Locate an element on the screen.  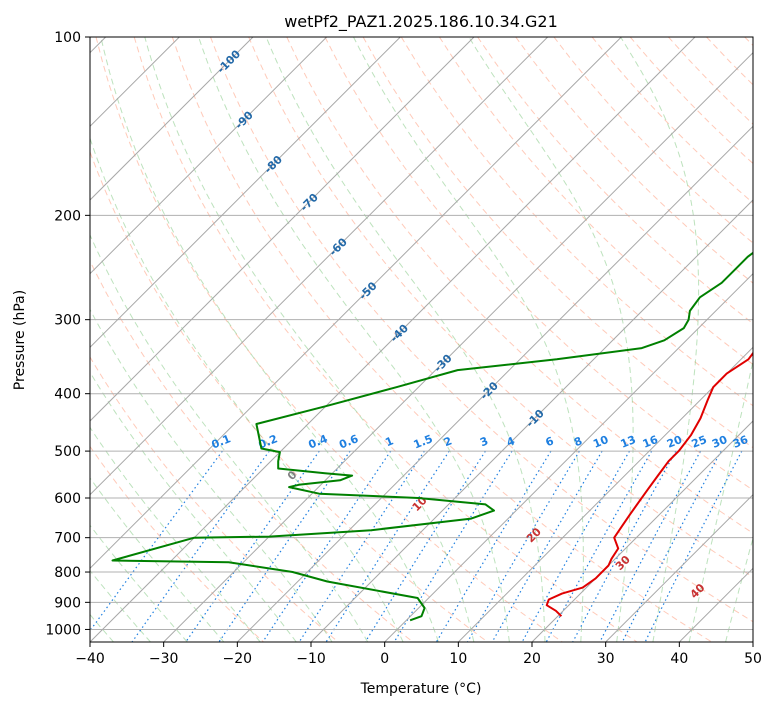
x-tick-label: 20 is located at coordinates (532, 659).